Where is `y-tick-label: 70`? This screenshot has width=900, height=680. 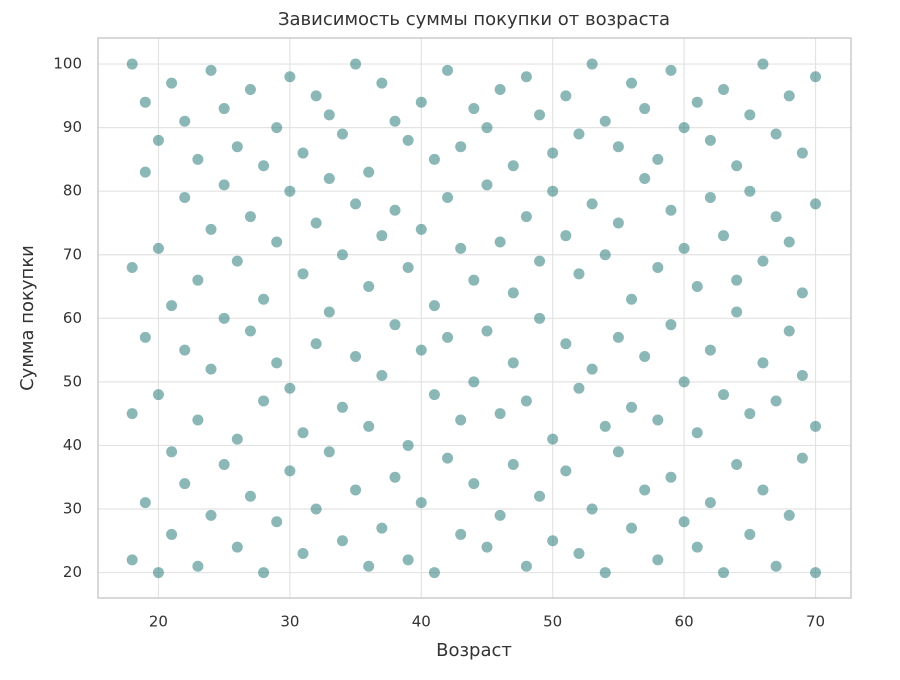 y-tick-label: 70 is located at coordinates (72, 254).